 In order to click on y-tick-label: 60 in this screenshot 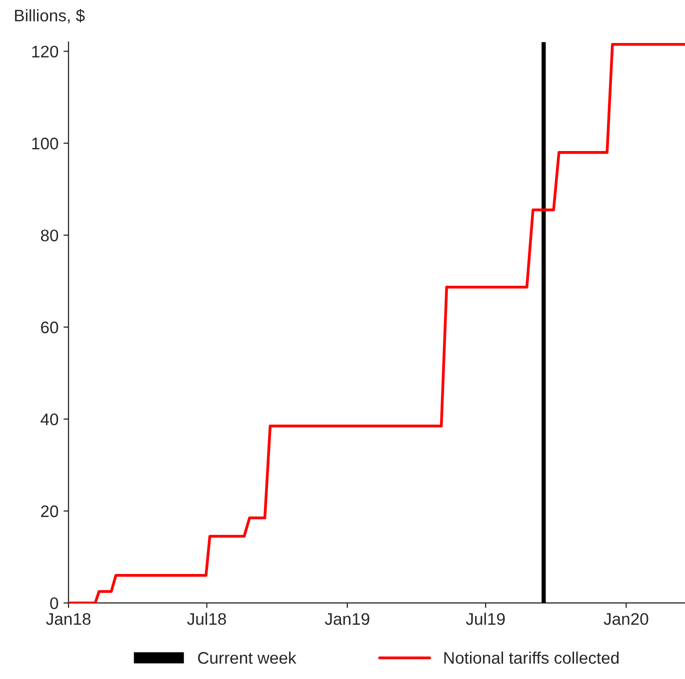, I will do `click(49, 328)`.